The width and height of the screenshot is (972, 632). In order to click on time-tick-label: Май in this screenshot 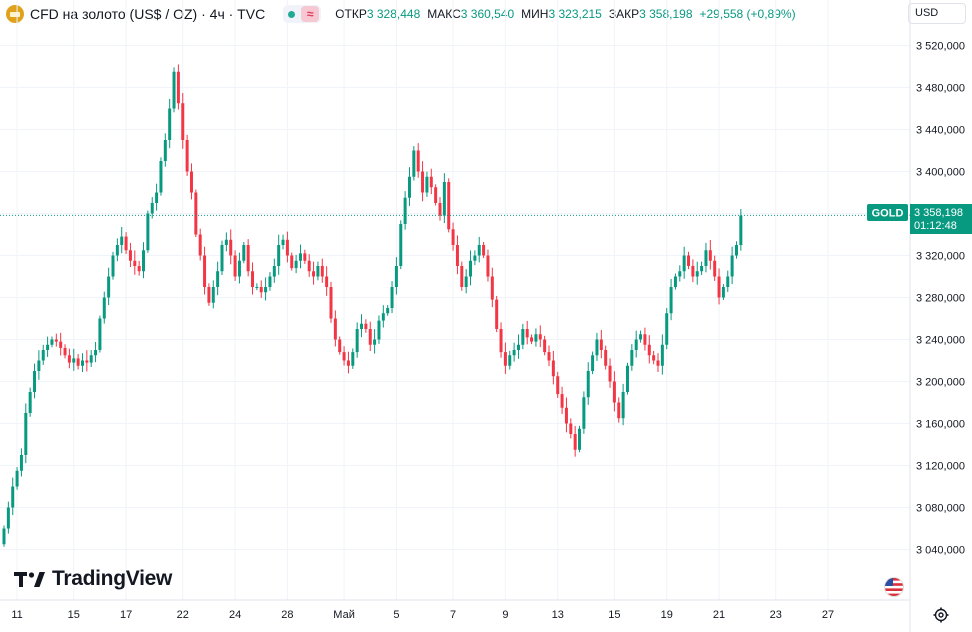, I will do `click(344, 615)`.